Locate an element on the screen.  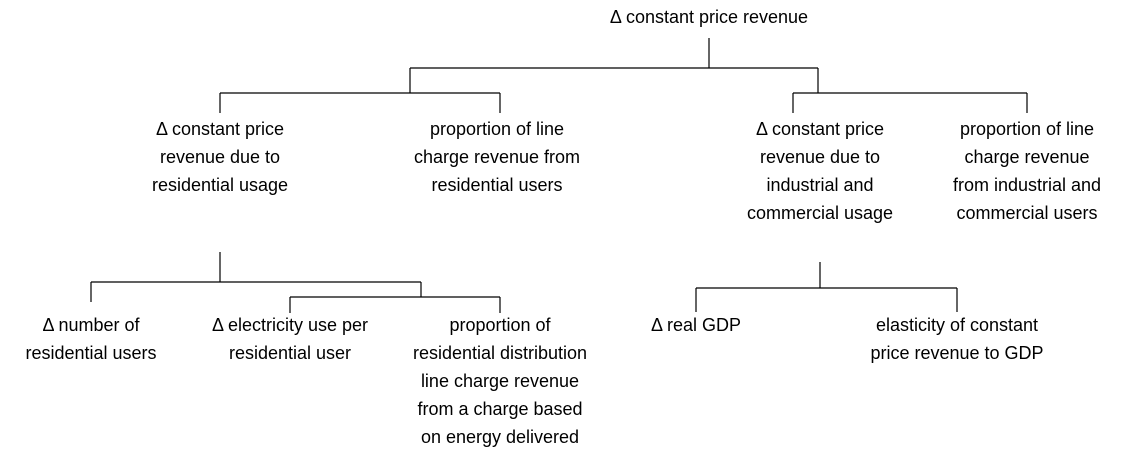
node-label: from a charge based is located at coordinates (499, 409).